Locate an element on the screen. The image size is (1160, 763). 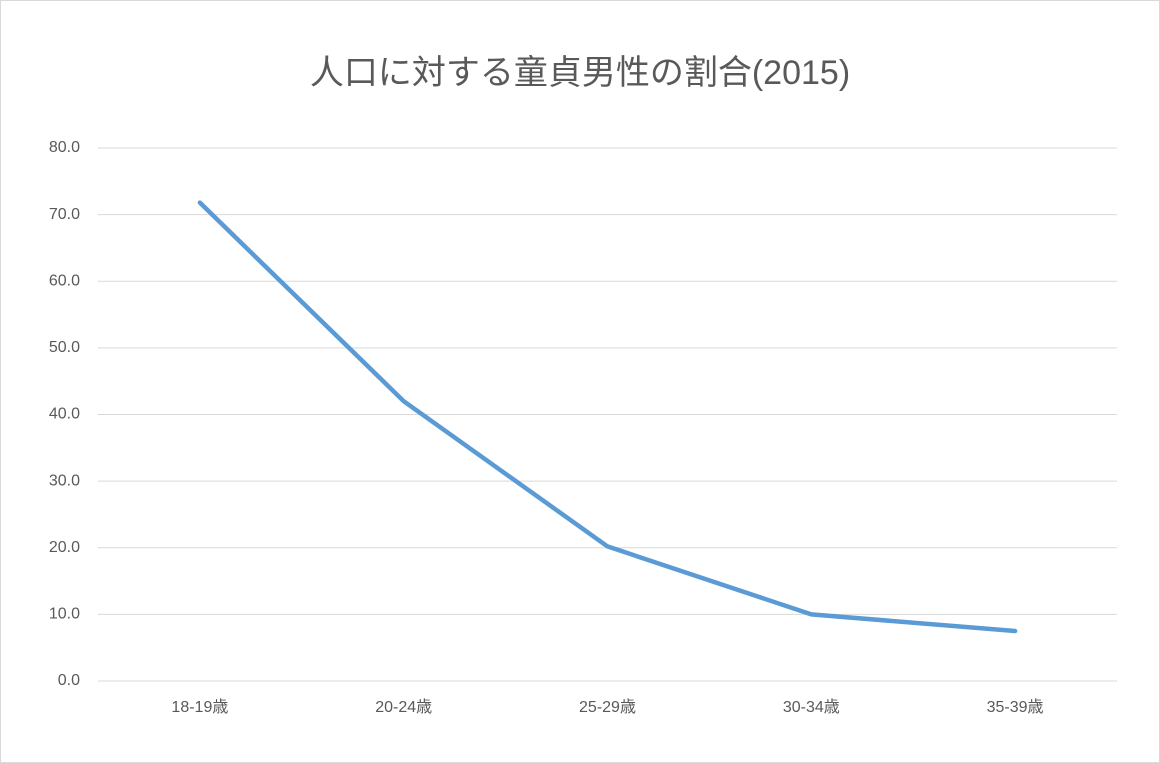
y-tick-label: 50.0 is located at coordinates (64, 347).